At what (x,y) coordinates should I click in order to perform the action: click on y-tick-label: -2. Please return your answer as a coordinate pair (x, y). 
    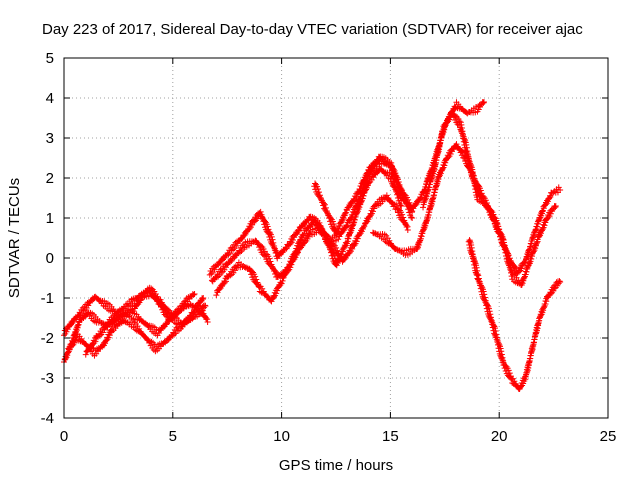
    Looking at the image, I should click on (47, 338).